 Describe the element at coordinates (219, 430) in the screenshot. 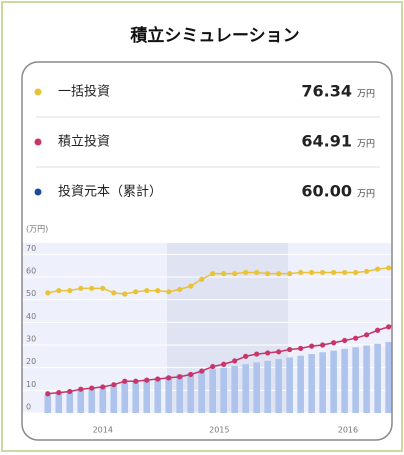

I see `x-tick-label: 2015` at that location.